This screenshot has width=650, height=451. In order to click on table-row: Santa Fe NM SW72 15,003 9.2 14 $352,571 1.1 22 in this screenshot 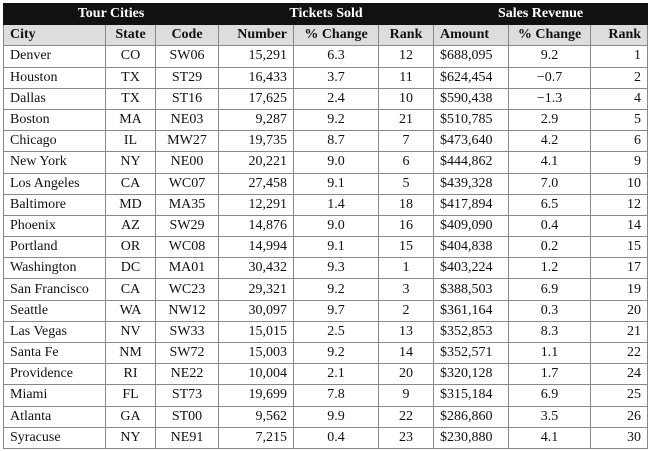, I will do `click(326, 353)`.